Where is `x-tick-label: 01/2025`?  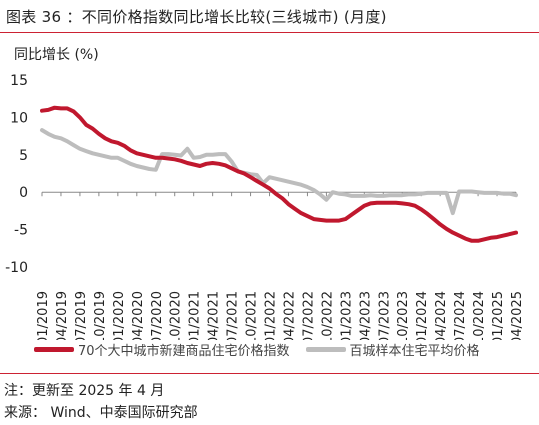 x-tick-label: 01/2025 is located at coordinates (498, 315).